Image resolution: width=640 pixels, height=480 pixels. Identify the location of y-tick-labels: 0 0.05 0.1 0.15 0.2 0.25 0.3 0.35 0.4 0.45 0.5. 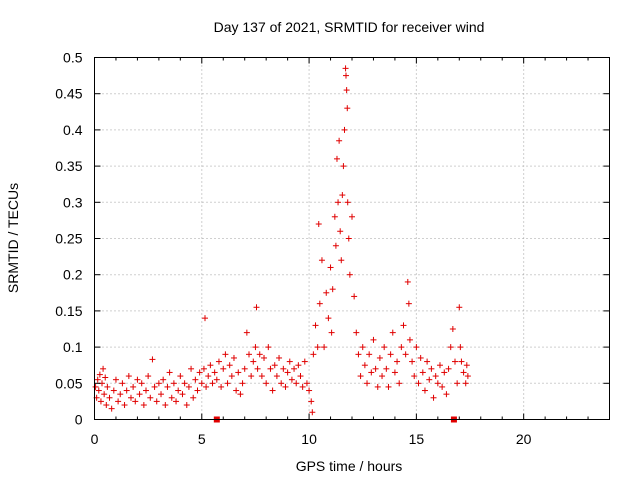
(68, 239).